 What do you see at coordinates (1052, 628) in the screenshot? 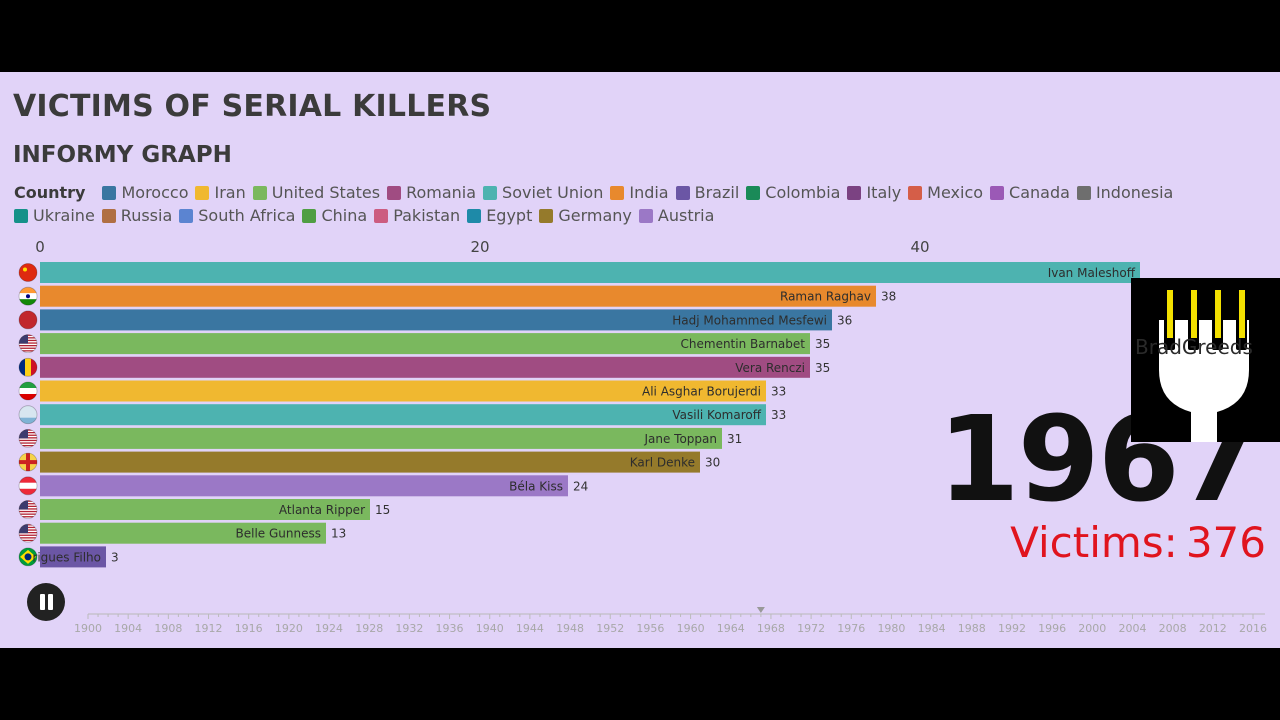
I see `timeline-year: 1996` at bounding box center [1052, 628].